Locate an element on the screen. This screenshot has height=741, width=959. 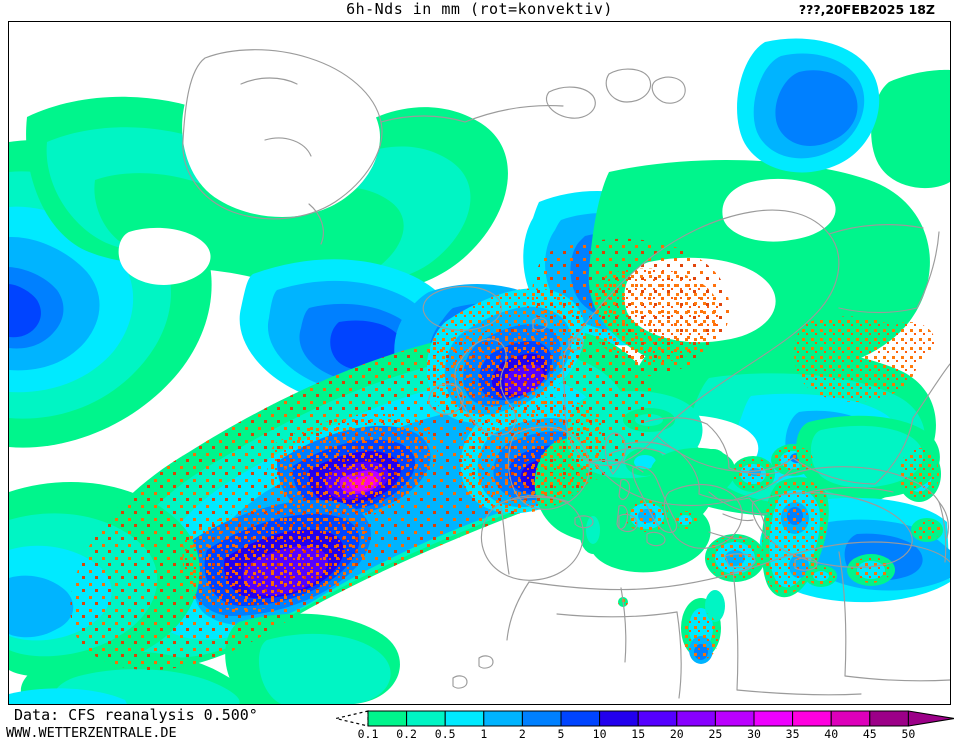
colorbar-over-arrow is located at coordinates (930, 718).